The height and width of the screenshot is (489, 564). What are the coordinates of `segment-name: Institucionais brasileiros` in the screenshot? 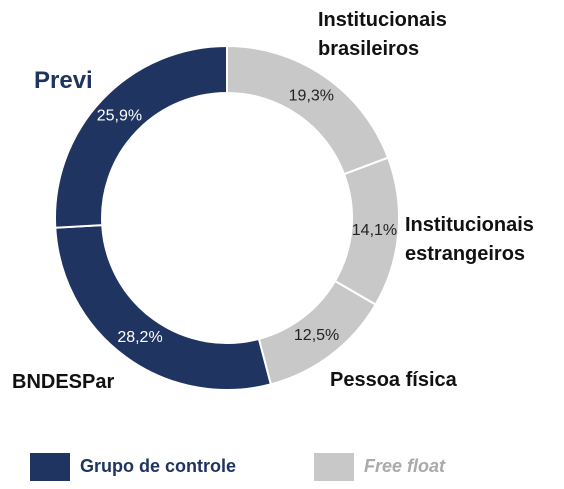 It's located at (382, 34).